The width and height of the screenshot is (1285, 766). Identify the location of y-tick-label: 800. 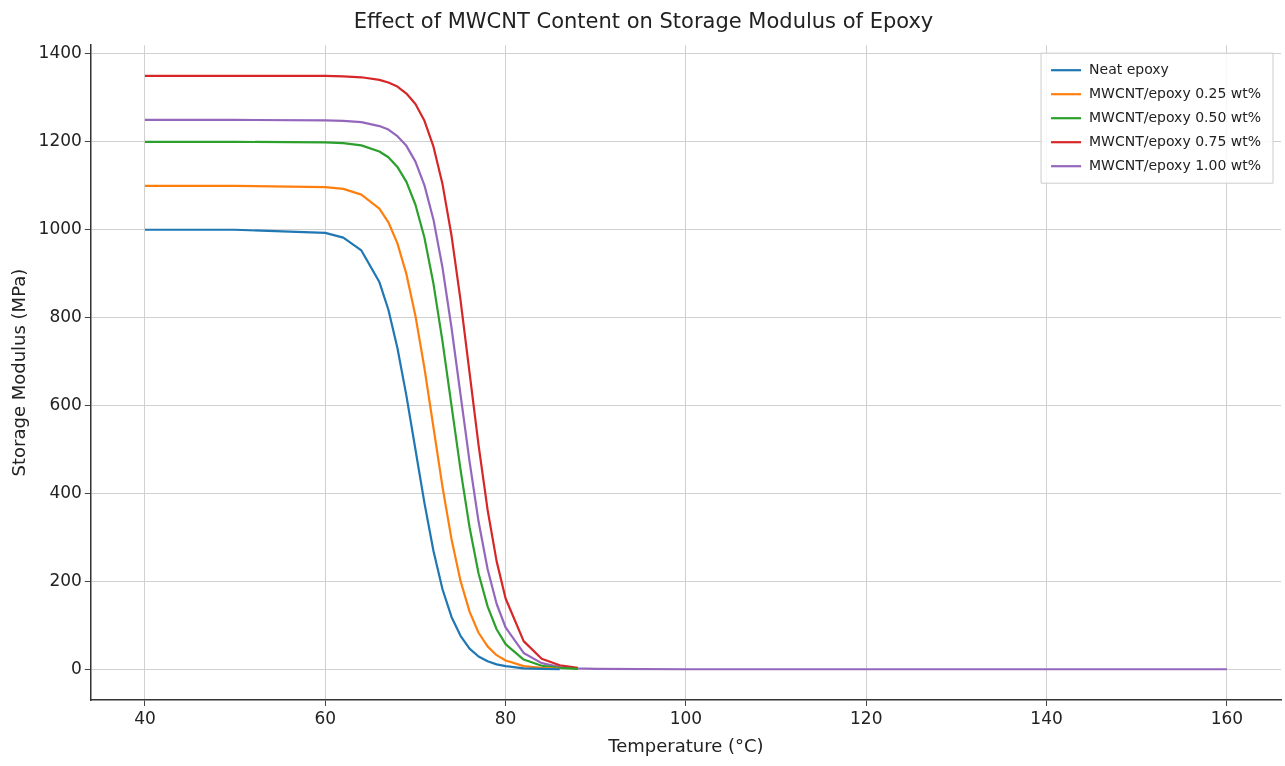
(65, 316).